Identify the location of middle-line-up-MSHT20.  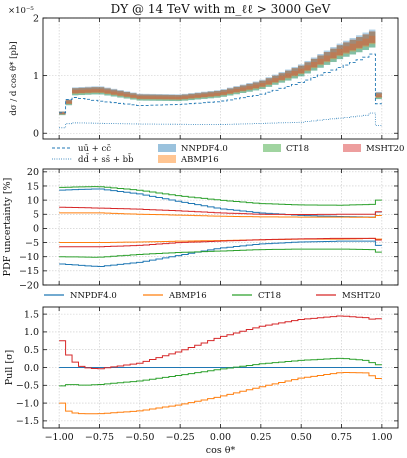
(220, 211).